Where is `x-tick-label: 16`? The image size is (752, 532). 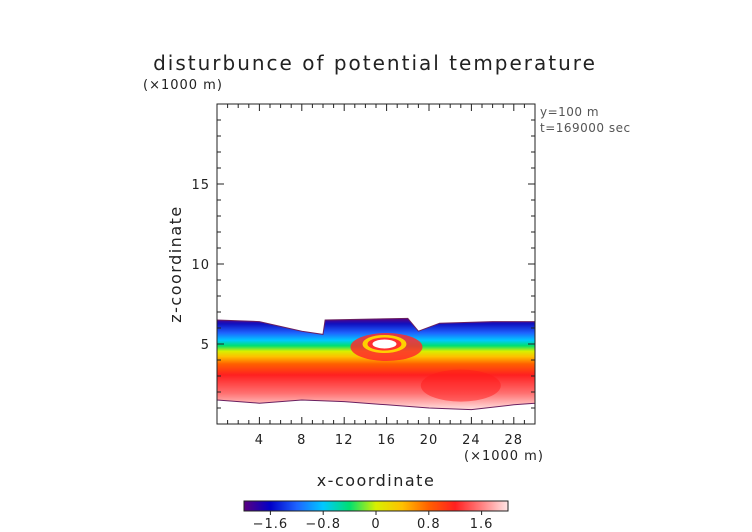 x-tick-label: 16 is located at coordinates (386, 440).